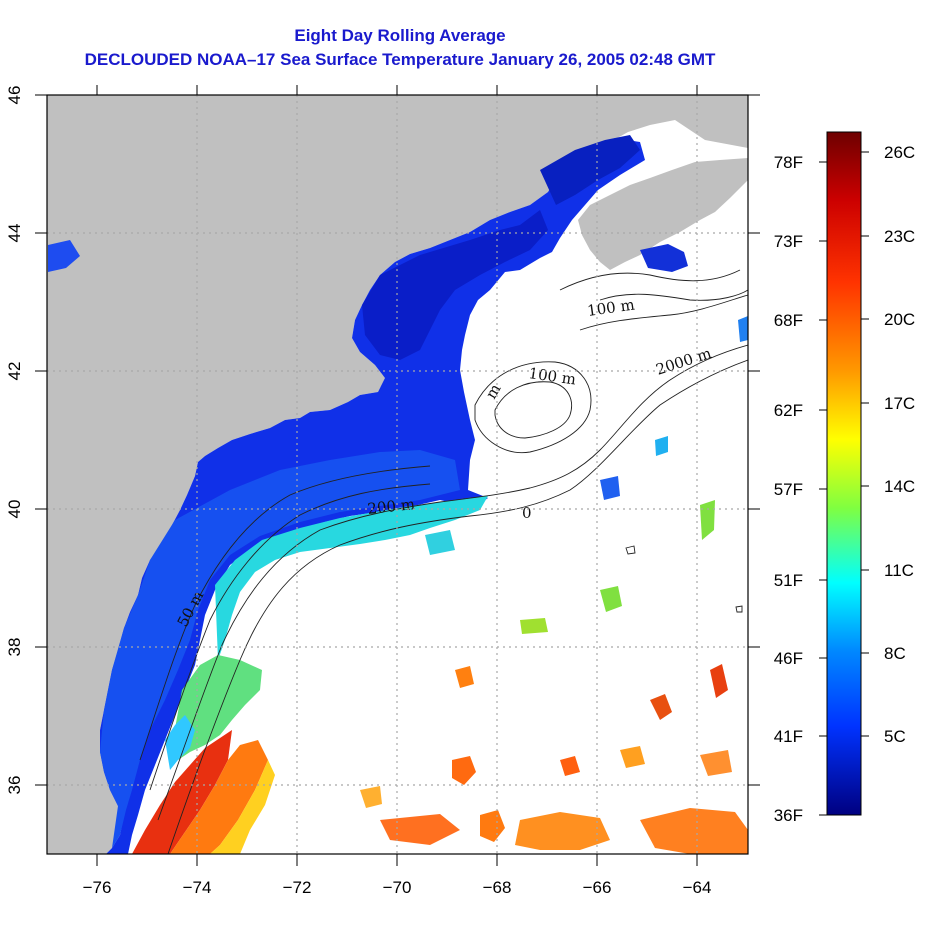  What do you see at coordinates (788, 489) in the screenshot?
I see `colorbar-fahrenheit-label: 57F` at bounding box center [788, 489].